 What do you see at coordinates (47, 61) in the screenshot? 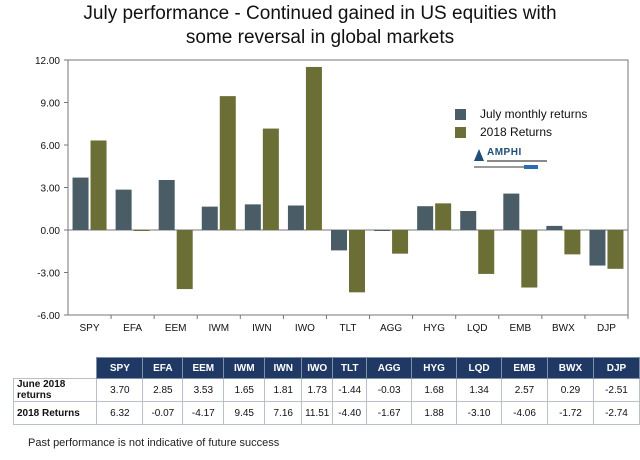
I see `y-tick-label: 12.00` at bounding box center [47, 61].